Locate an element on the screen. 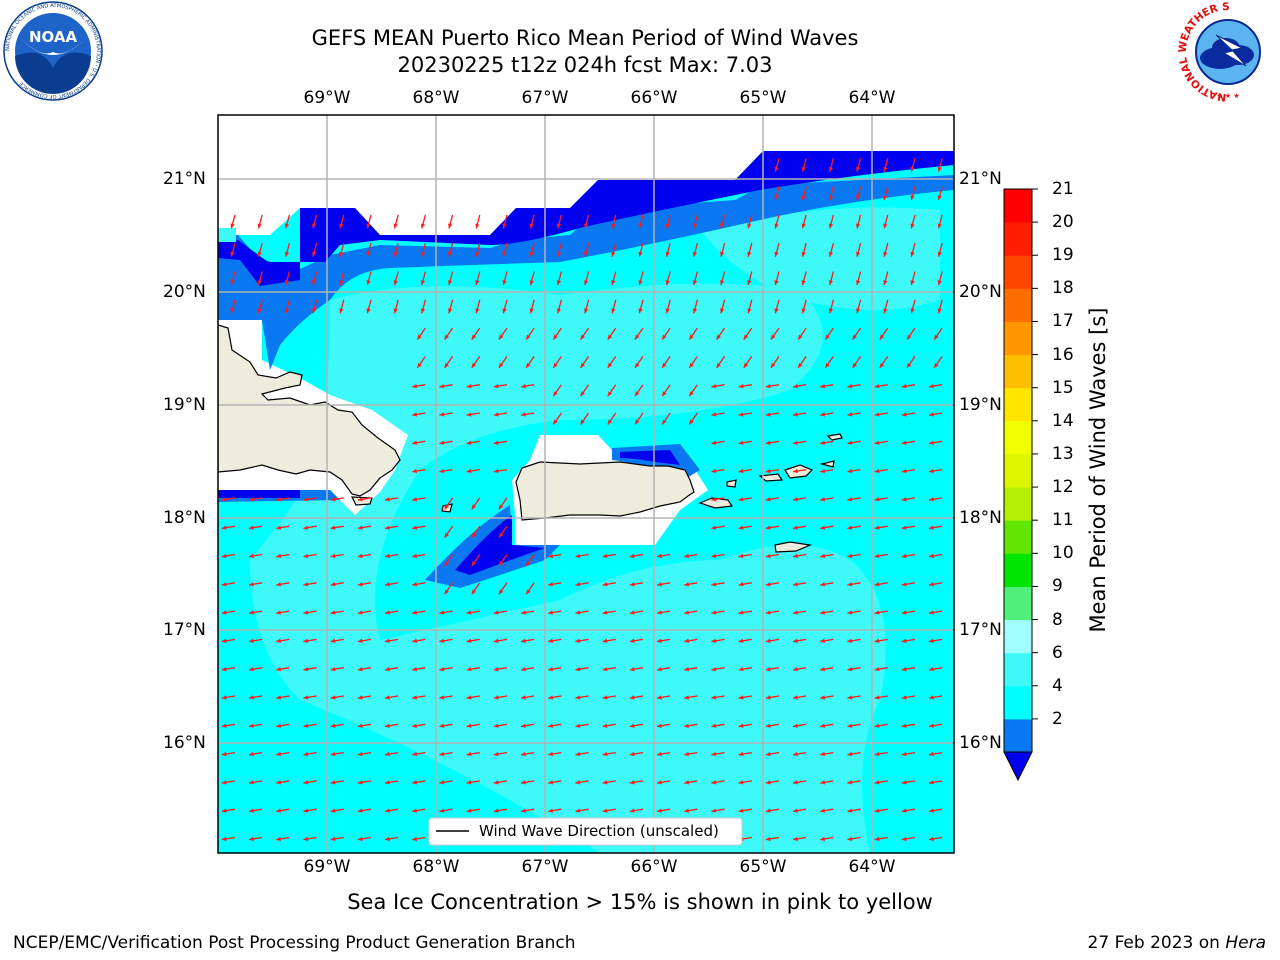 Image resolution: width=1280 pixels, height=960 pixels. lat-label: 18°N is located at coordinates (980, 518).